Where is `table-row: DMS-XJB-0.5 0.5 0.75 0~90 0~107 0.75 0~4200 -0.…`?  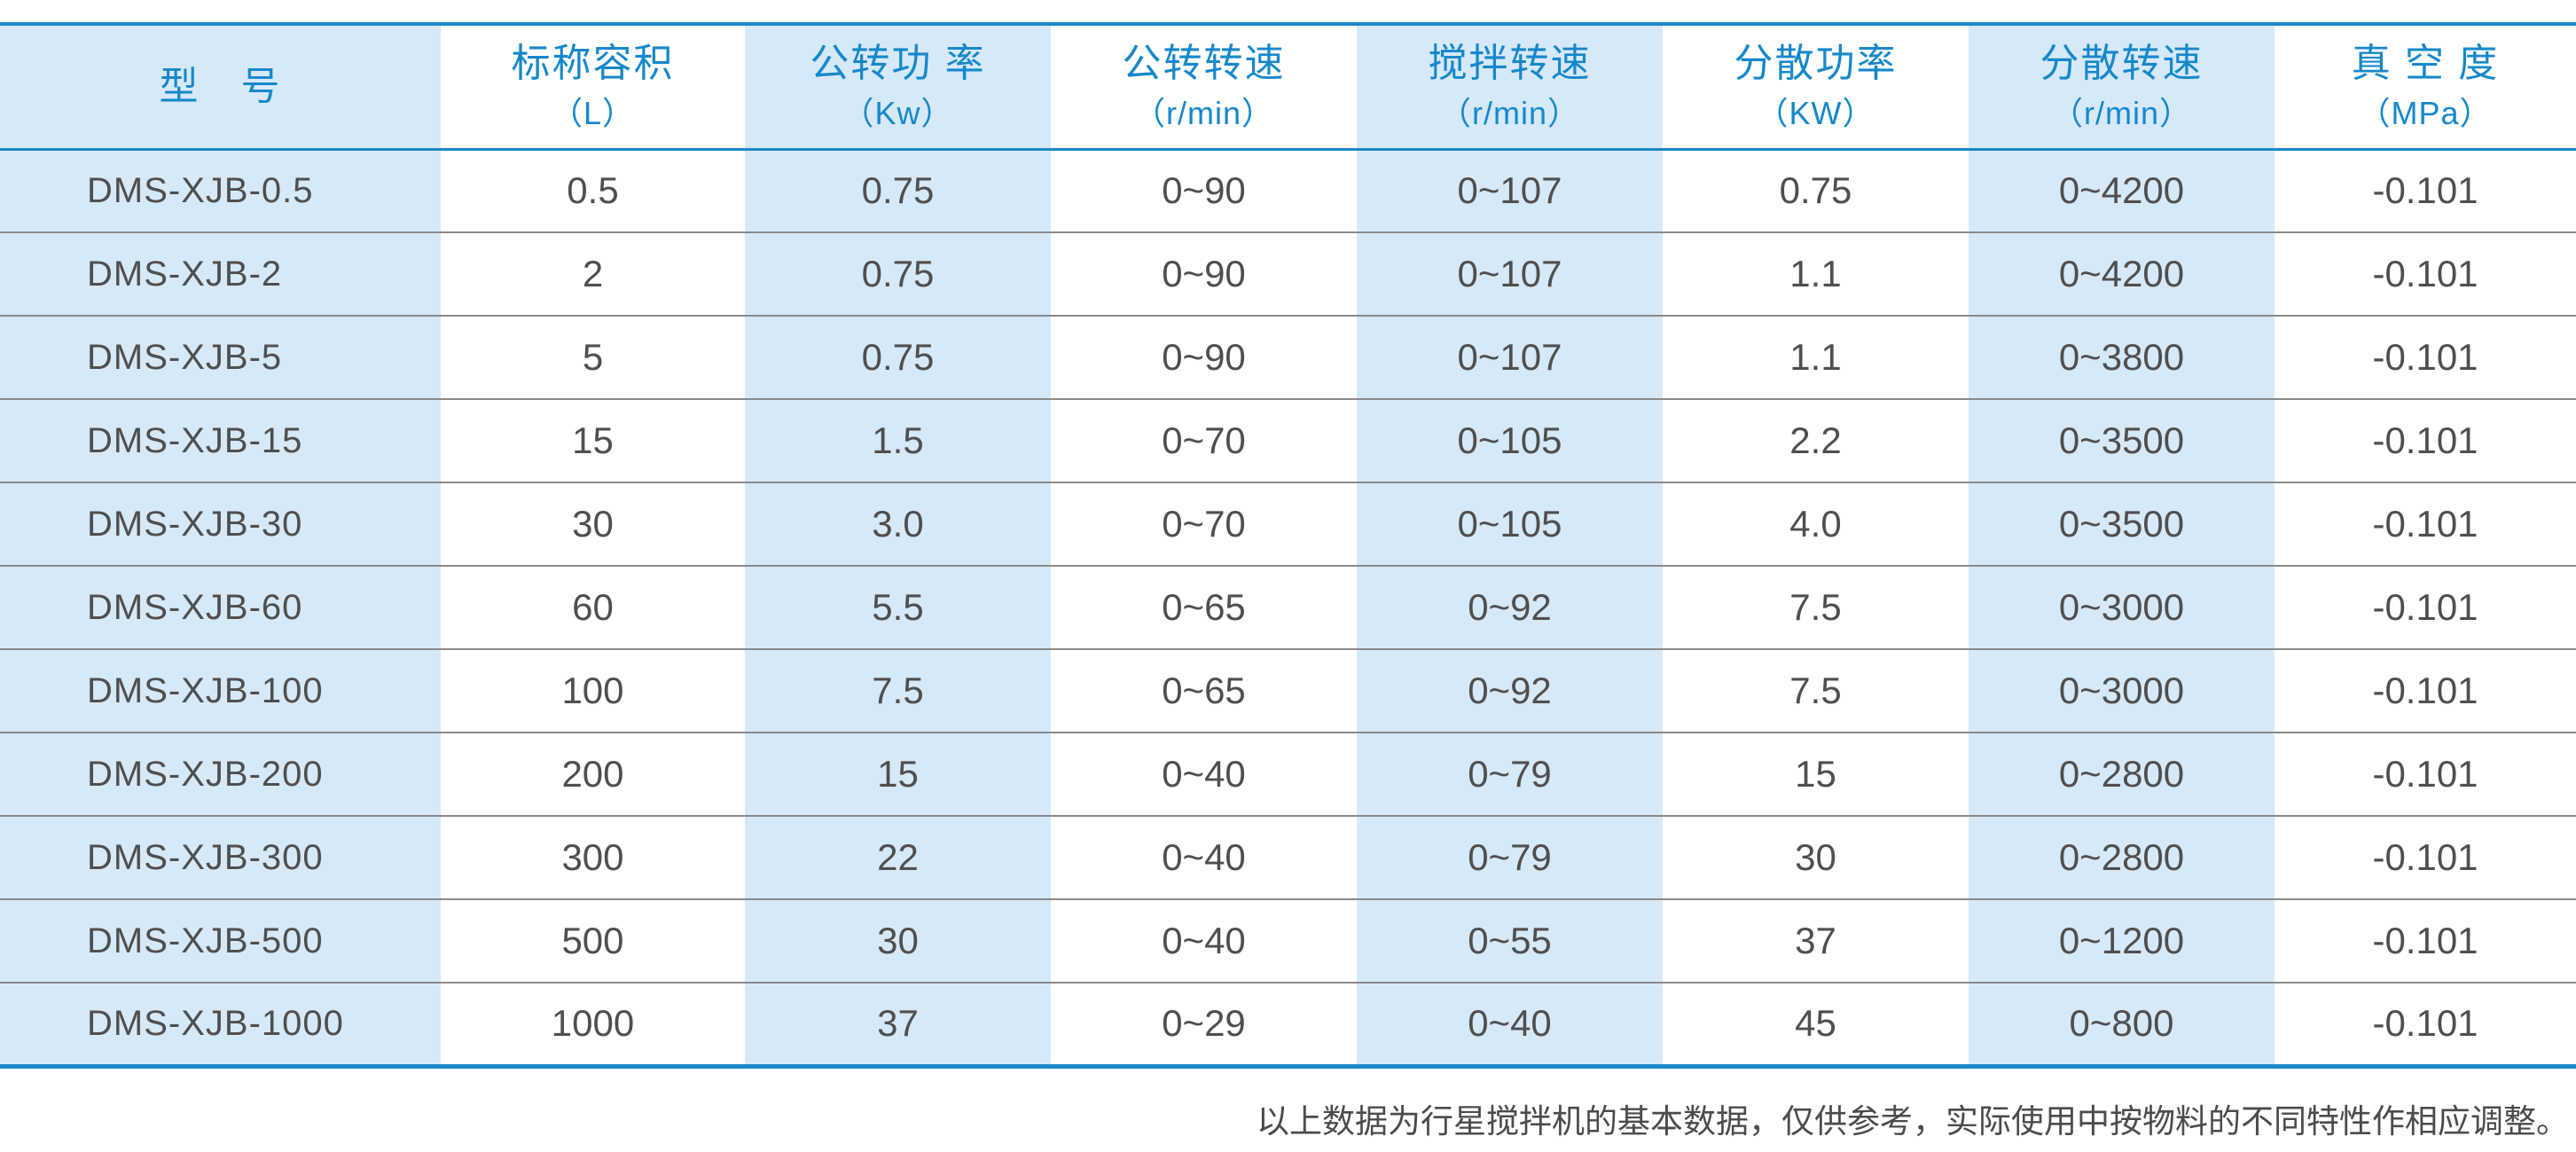
table-row: DMS-XJB-0.5 0.5 0.75 0~90 0~107 0.75 0~4200 -0.… is located at coordinates (1288, 190).